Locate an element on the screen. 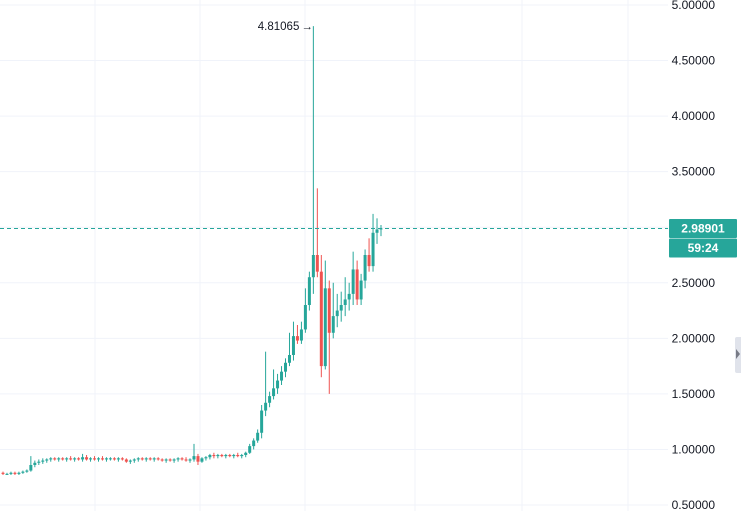 This screenshot has height=511, width=741. y-tick-label: 2.50000 is located at coordinates (694, 283).